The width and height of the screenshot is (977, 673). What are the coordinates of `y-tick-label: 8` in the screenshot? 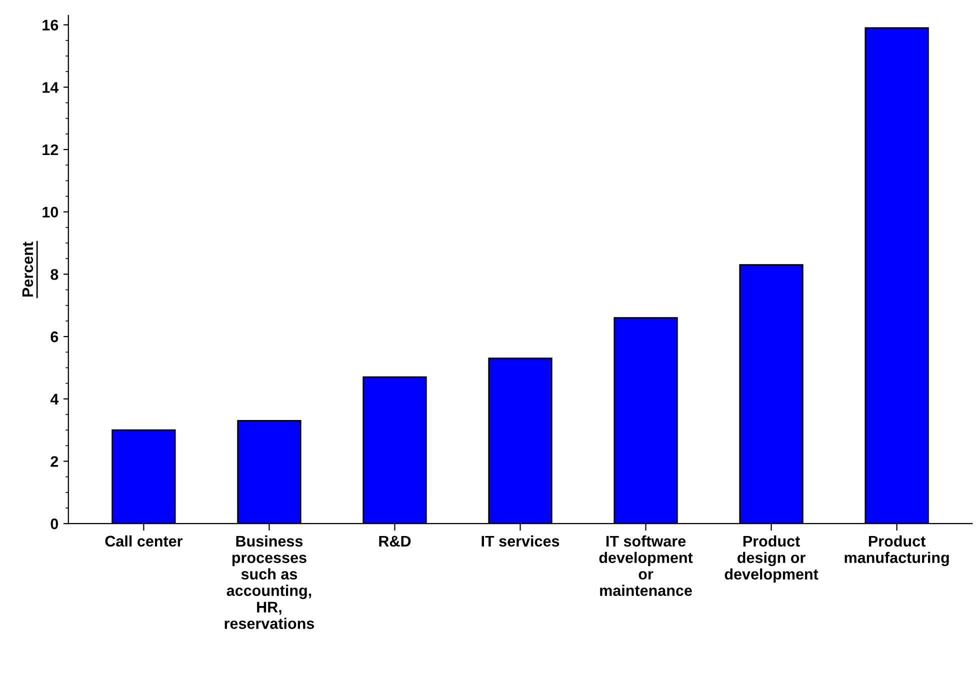 It's located at (54, 274).